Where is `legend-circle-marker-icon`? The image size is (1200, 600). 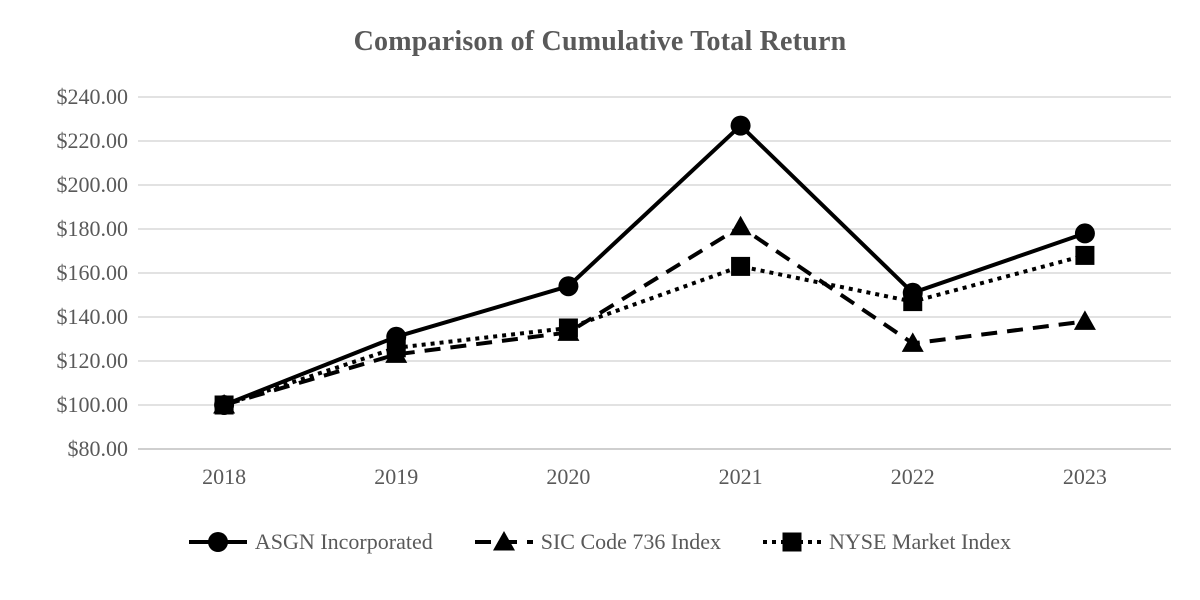 legend-circle-marker-icon is located at coordinates (217, 542).